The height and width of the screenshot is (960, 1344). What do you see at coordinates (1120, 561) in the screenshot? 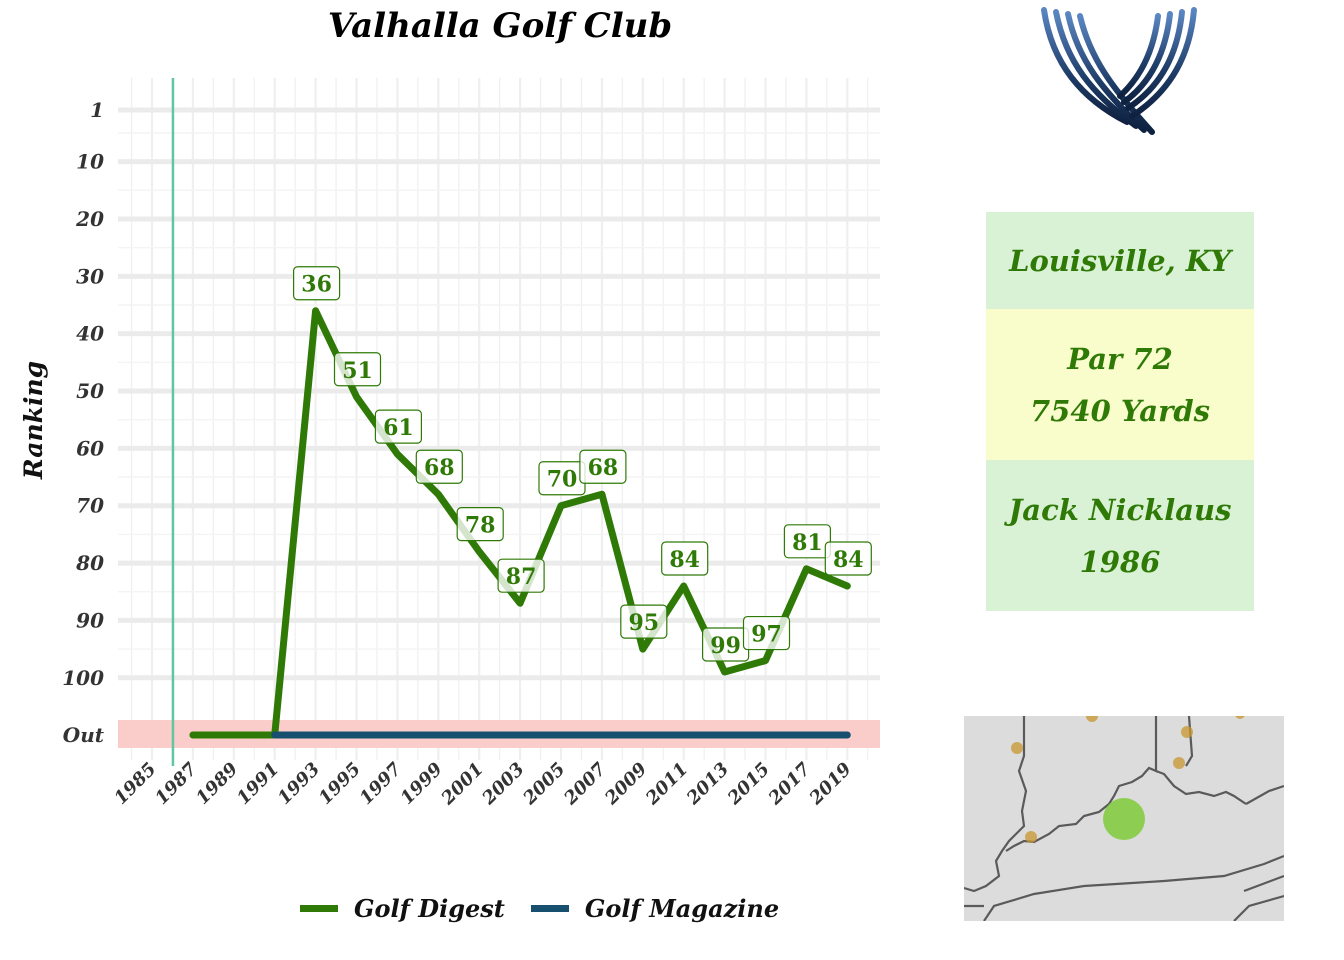
I see `year-built-text: 1986` at bounding box center [1120, 561].